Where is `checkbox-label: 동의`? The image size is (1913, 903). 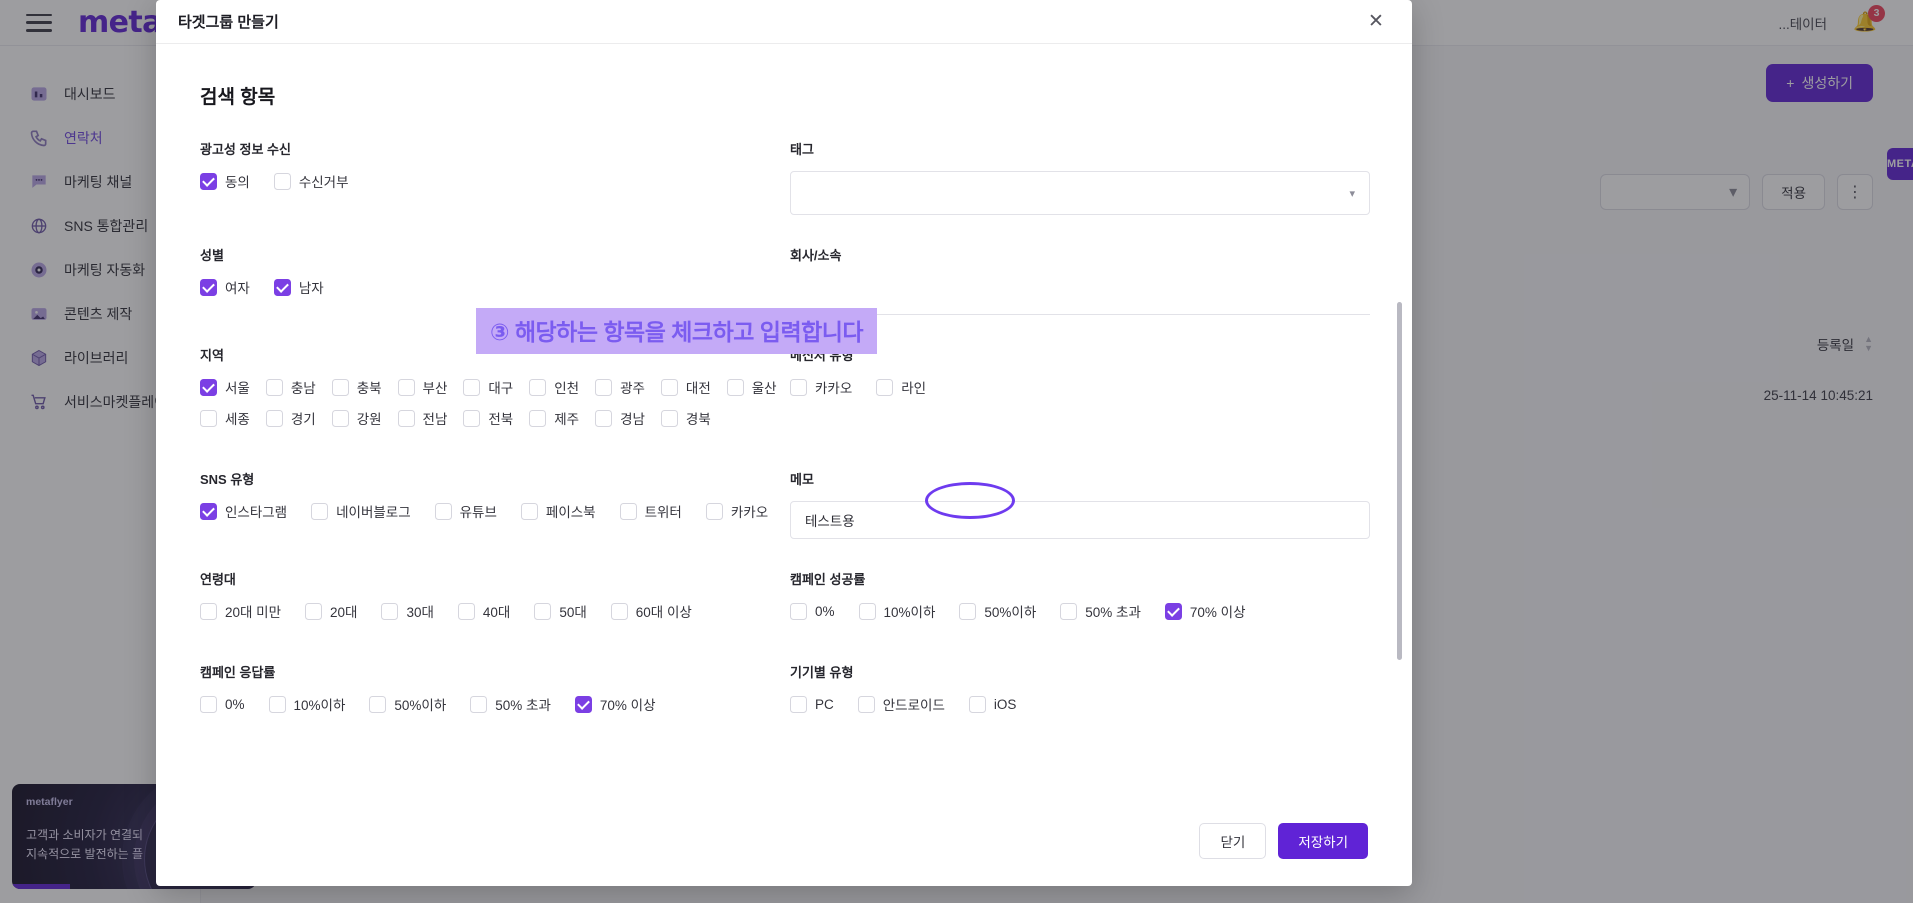
checkbox-label: 동의 is located at coordinates (237, 182).